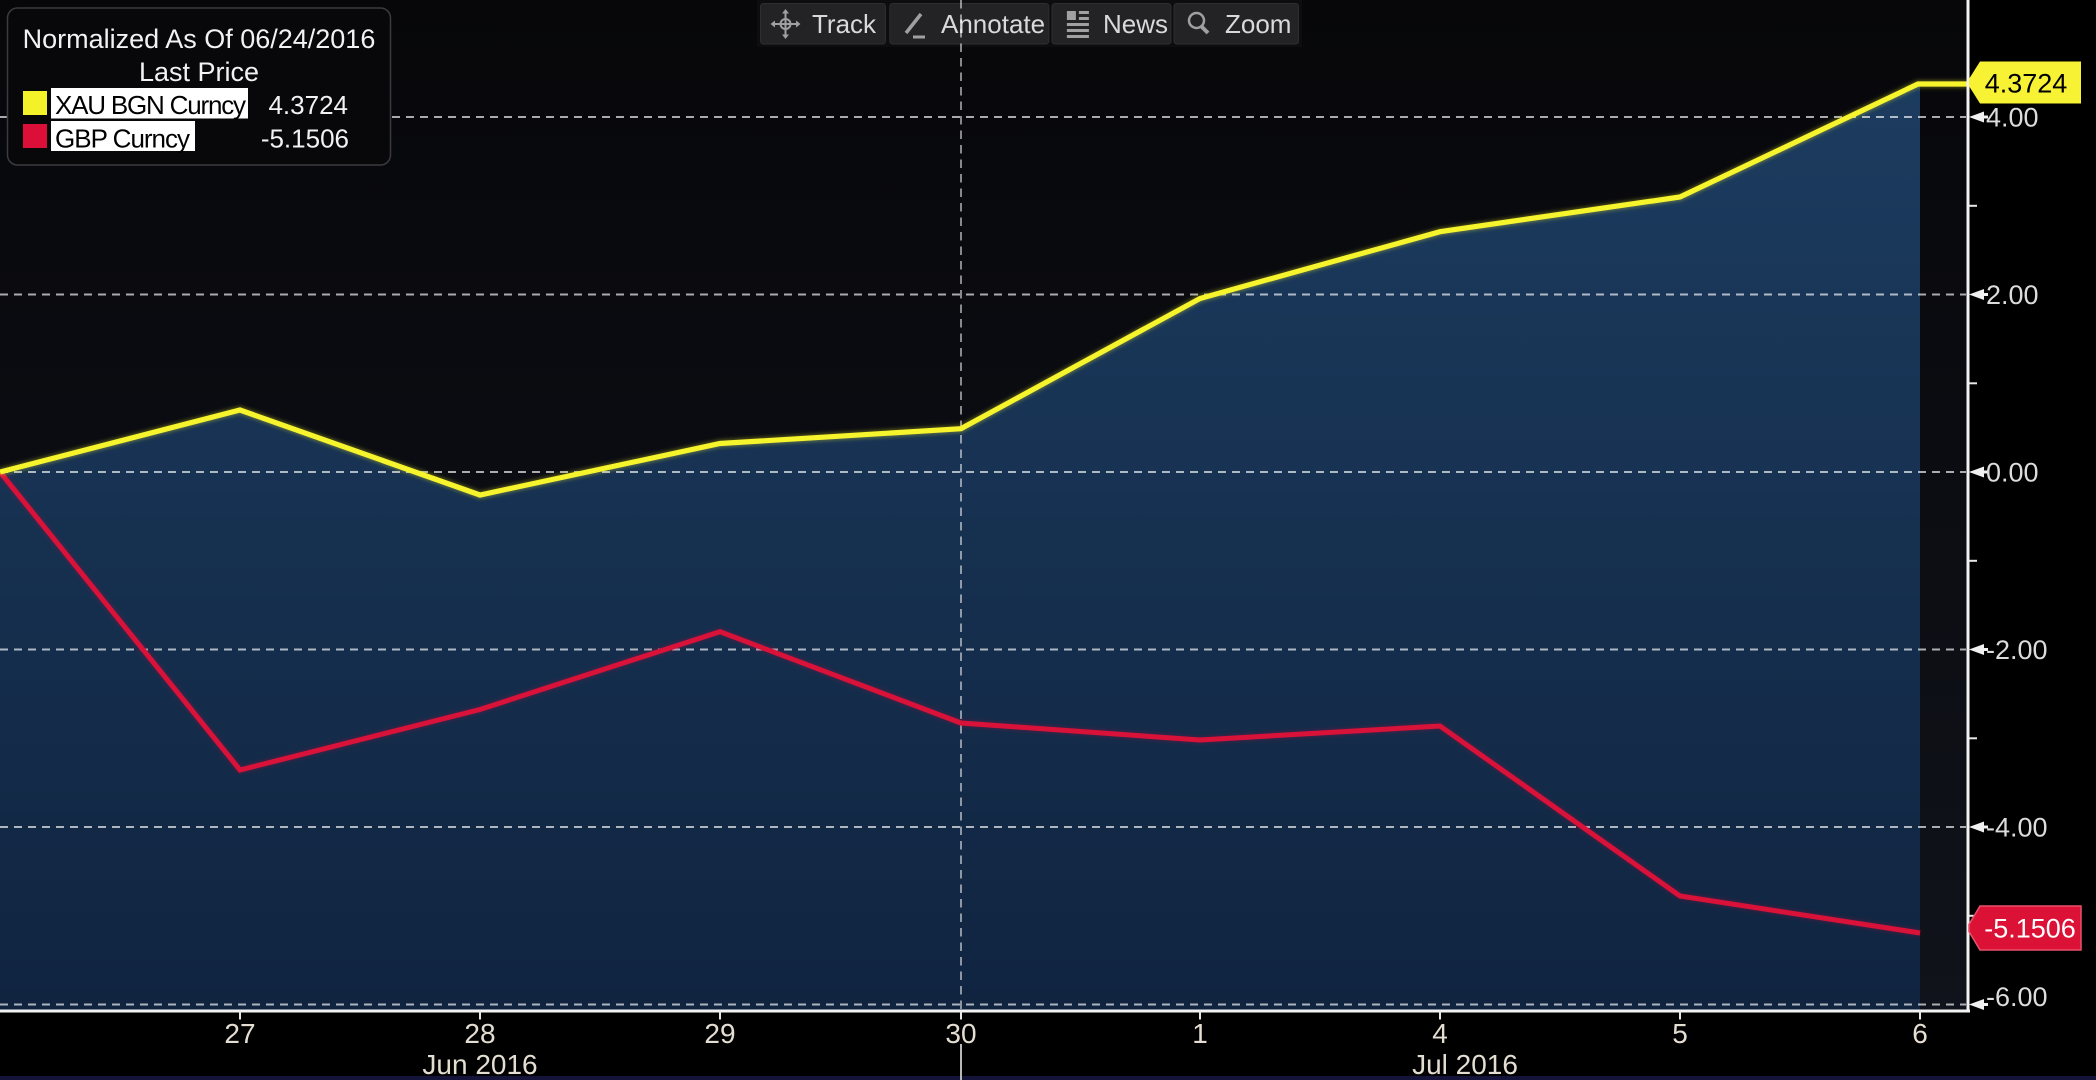 Image resolution: width=2096 pixels, height=1080 pixels. Describe the element at coordinates (2017, 650) in the screenshot. I see `svg-text: -2.00` at that location.